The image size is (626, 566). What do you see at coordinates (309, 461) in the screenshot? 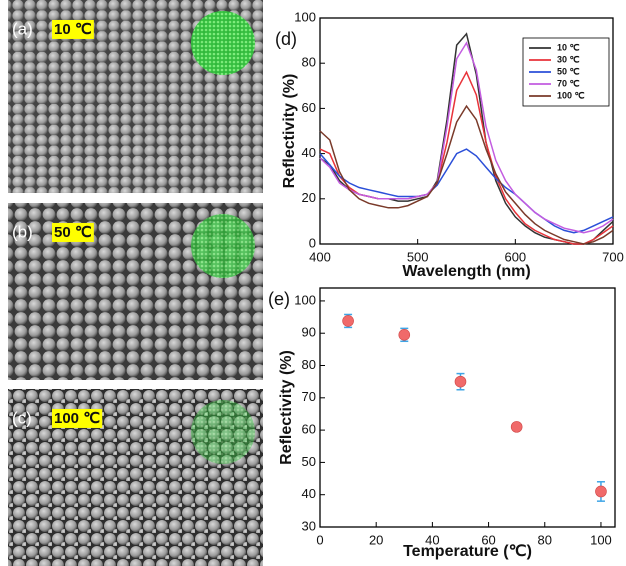
I see `y-tick-label: 50` at bounding box center [309, 461].